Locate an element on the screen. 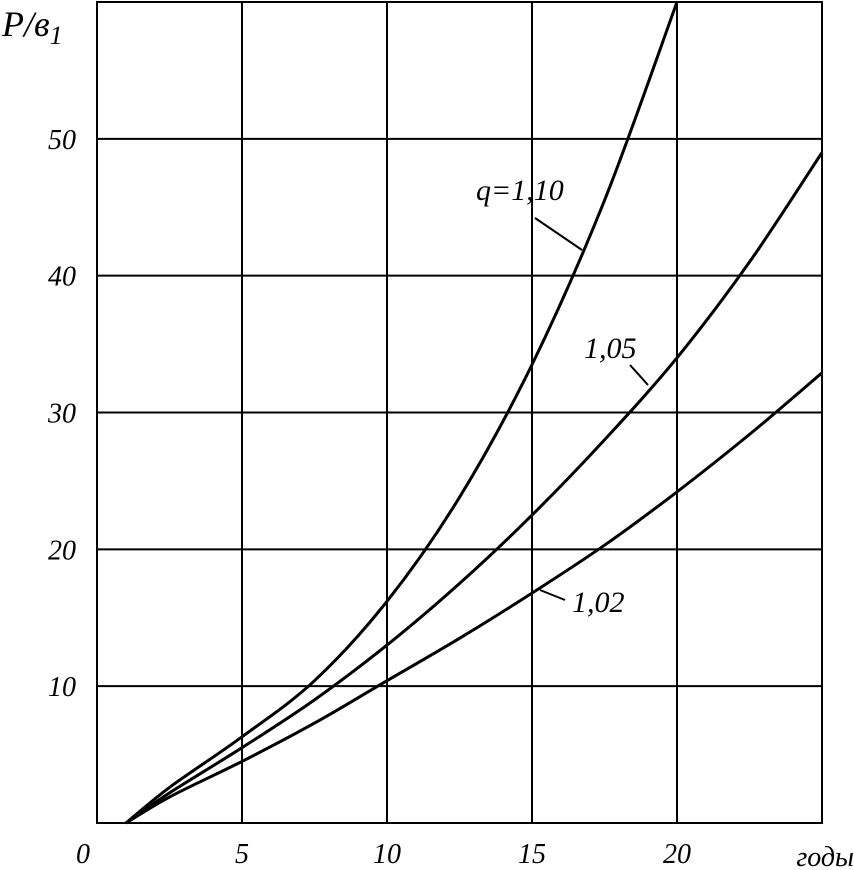 The width and height of the screenshot is (854, 870). x-tick-label: 5 is located at coordinates (242, 854).